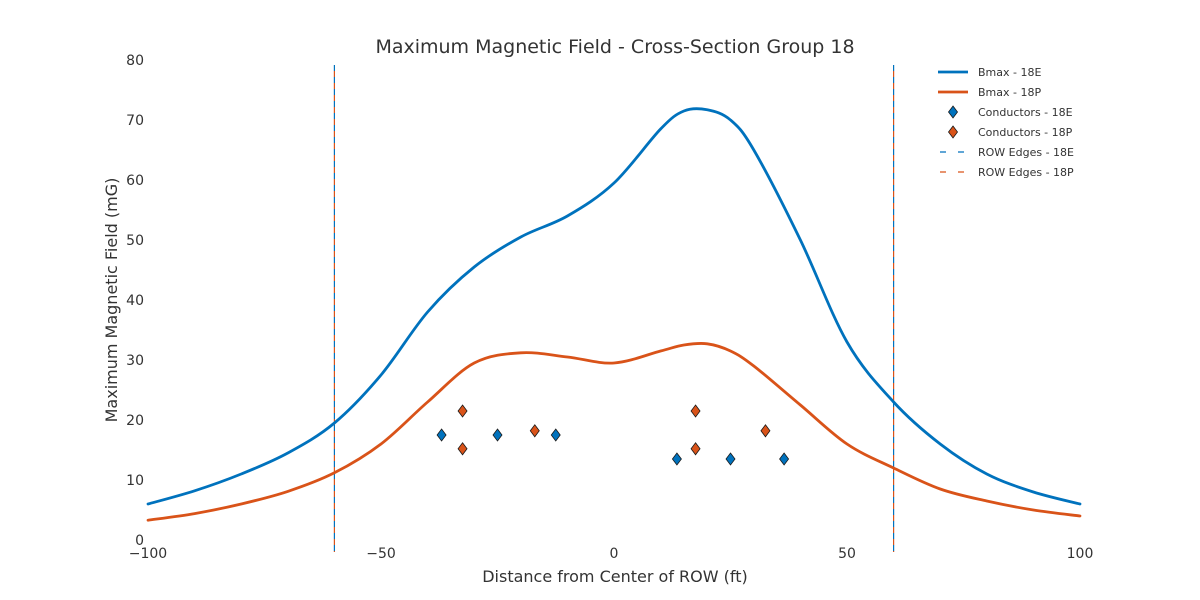  What do you see at coordinates (847, 554) in the screenshot?
I see `x-tick-label-3: 50` at bounding box center [847, 554].